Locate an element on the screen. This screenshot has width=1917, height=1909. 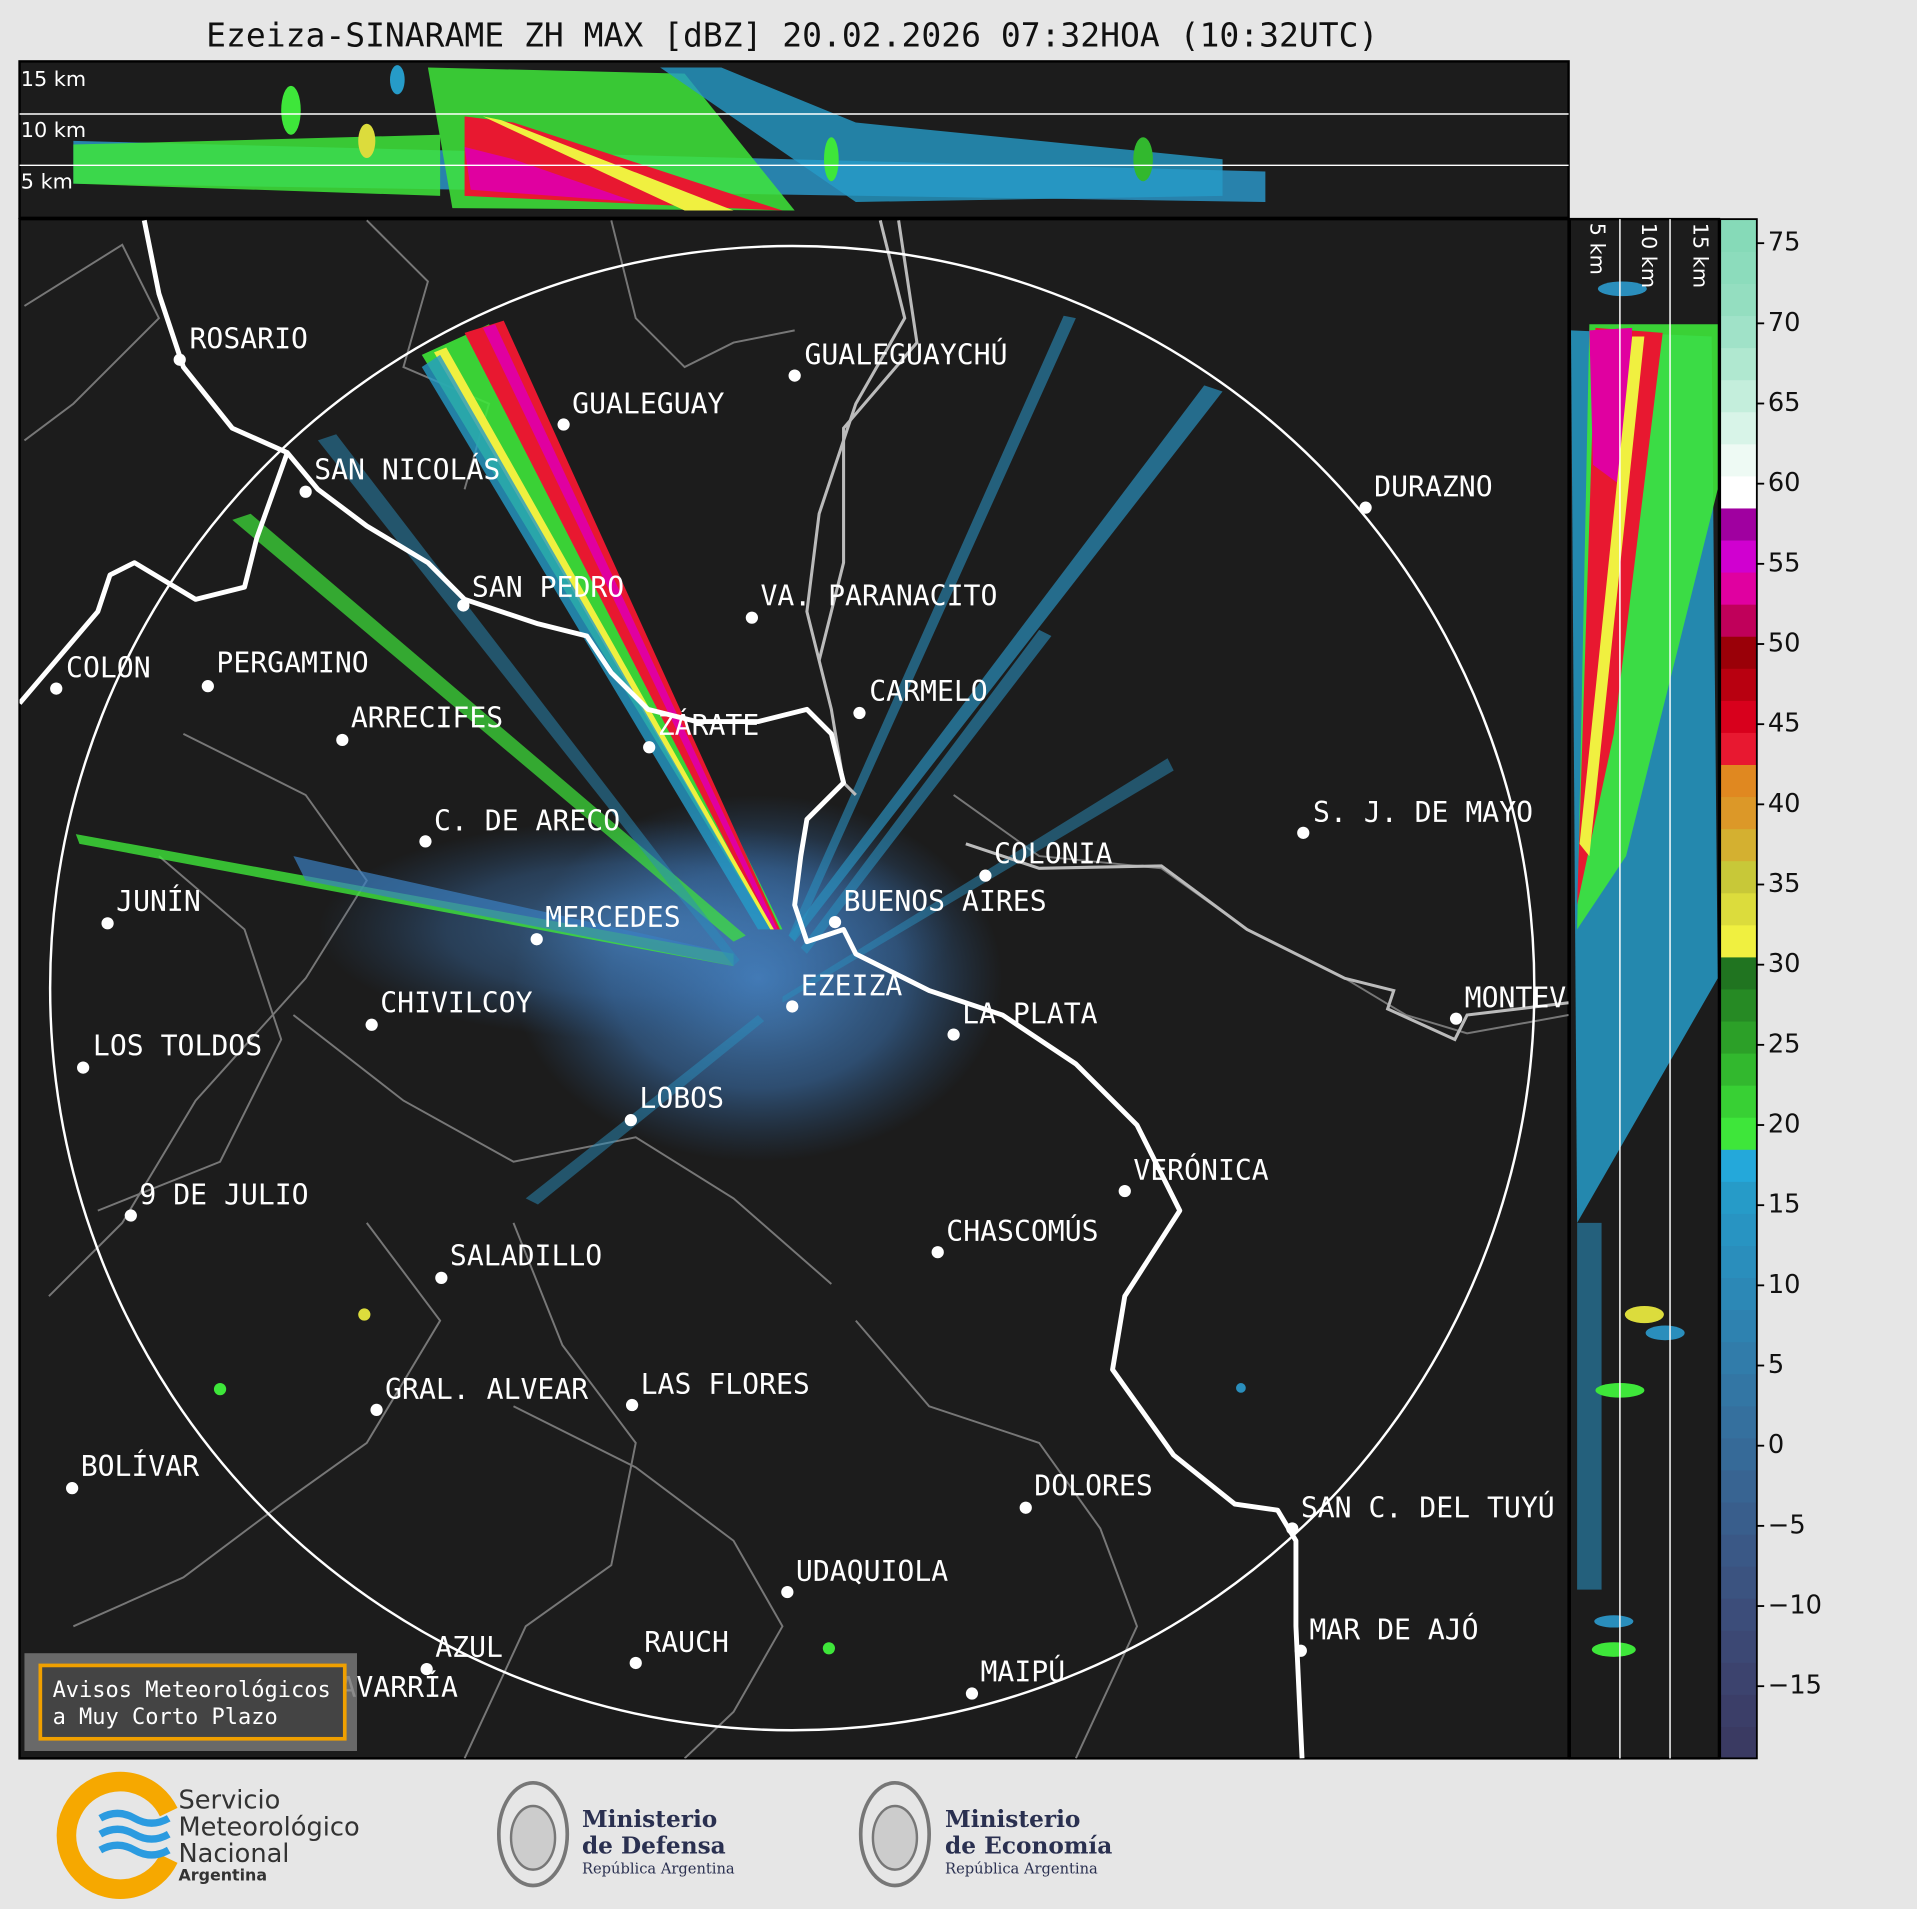
colorbar-tick-label: 50 is located at coordinates (1784, 644).